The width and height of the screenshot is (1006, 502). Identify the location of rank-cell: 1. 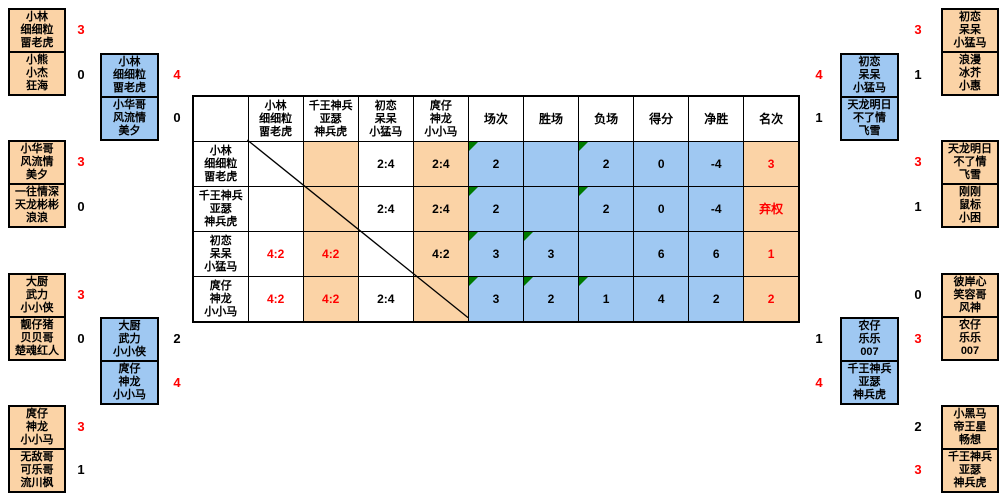
(771, 254).